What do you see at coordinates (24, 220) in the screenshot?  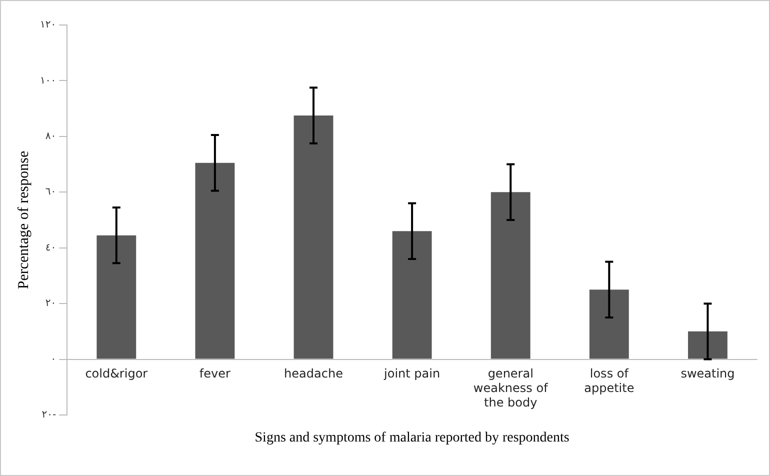 I see `y-axis-title: Percentage of response` at bounding box center [24, 220].